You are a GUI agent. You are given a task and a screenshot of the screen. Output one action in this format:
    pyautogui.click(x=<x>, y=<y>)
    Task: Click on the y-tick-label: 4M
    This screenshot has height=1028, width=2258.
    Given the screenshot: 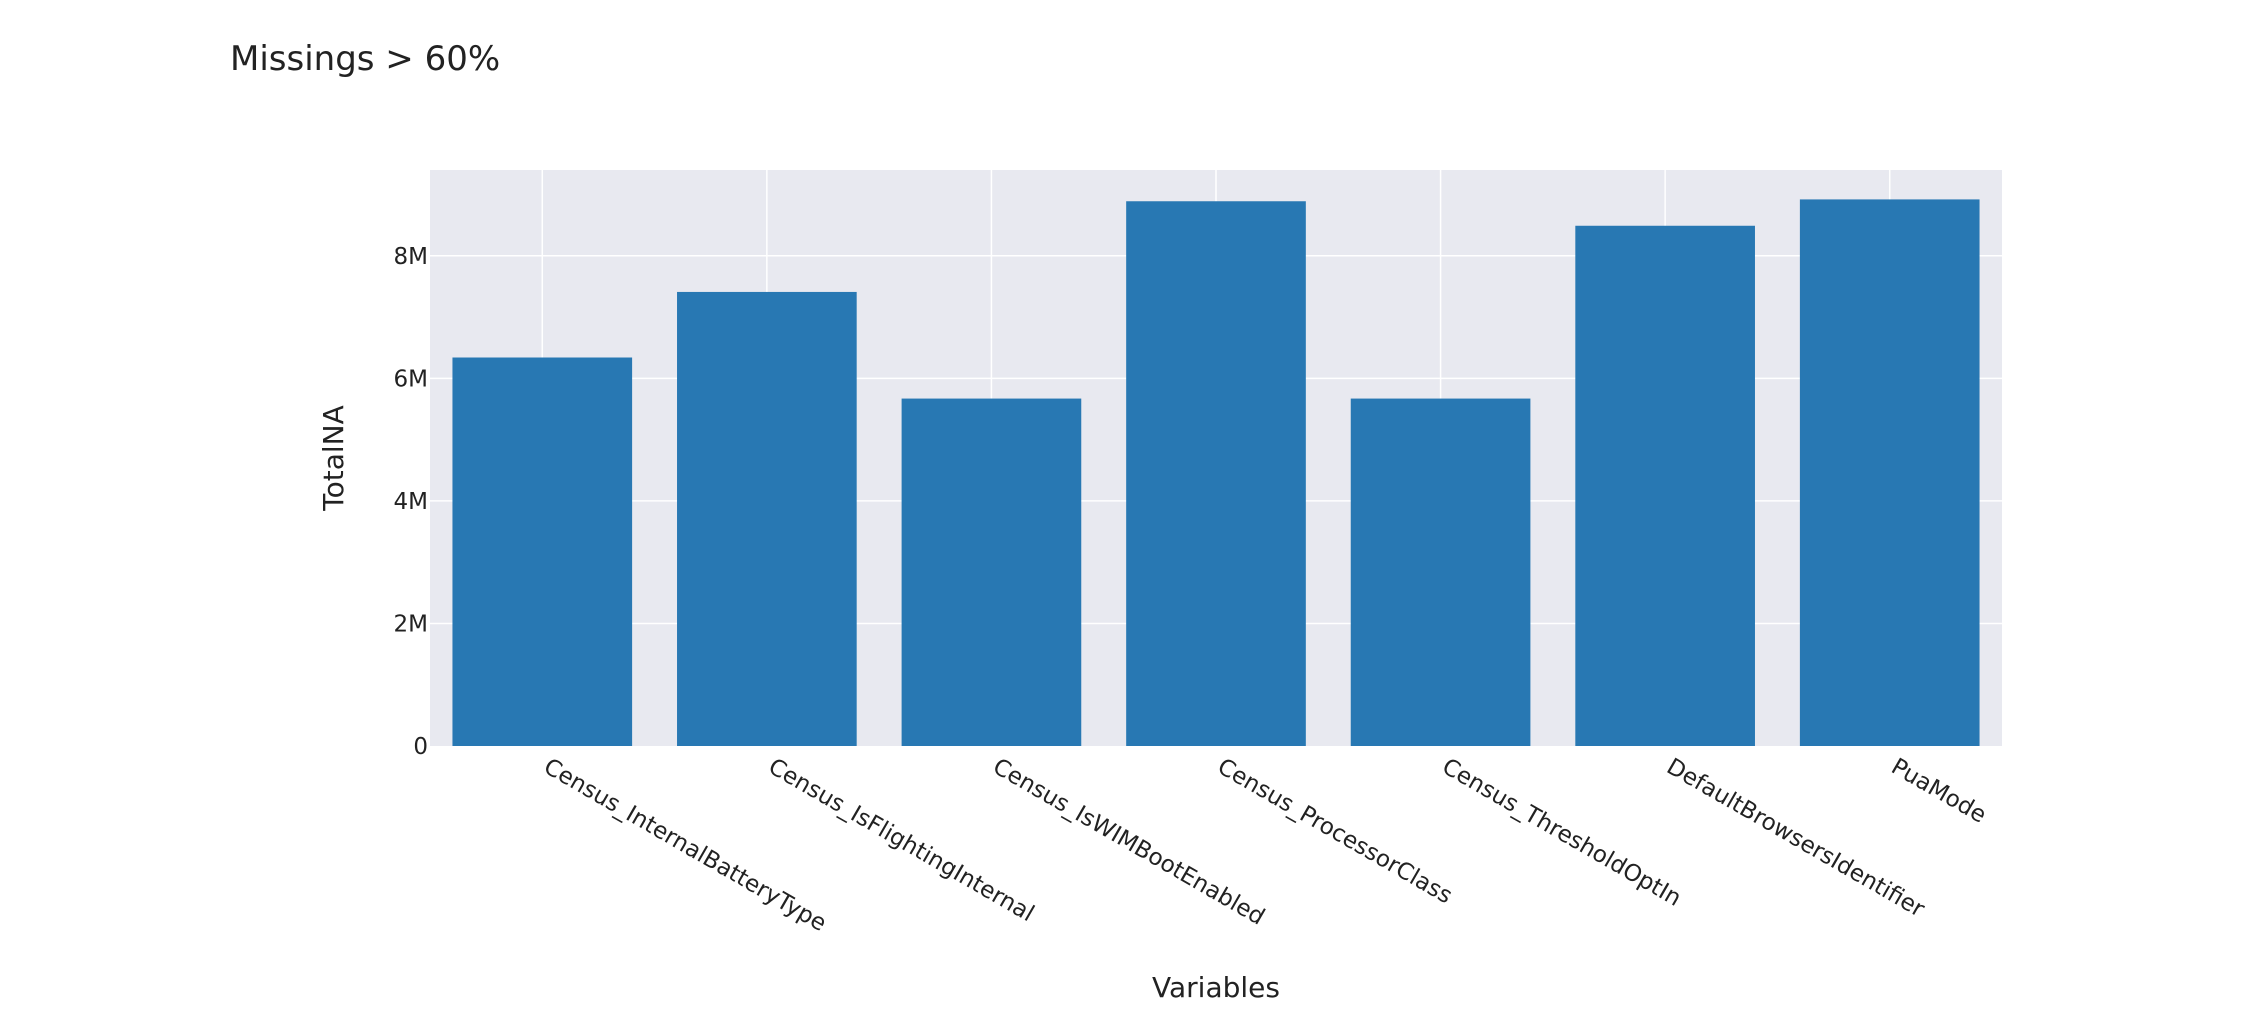 What is the action you would take?
    pyautogui.click(x=411, y=502)
    